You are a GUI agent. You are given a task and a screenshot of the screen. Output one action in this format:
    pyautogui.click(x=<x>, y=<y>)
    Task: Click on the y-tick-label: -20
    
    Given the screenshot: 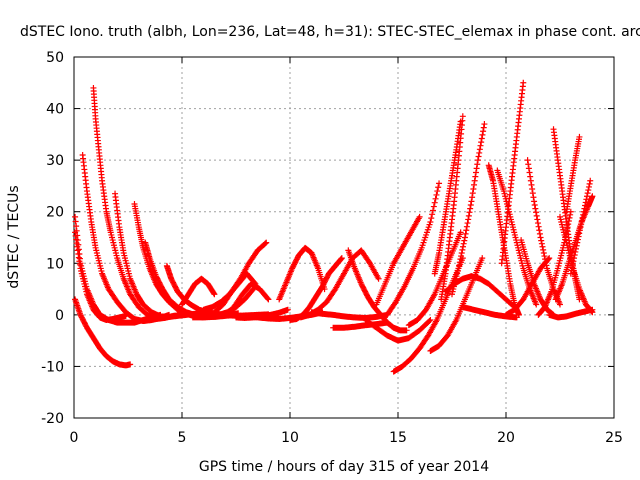 What is the action you would take?
    pyautogui.click(x=52, y=419)
    